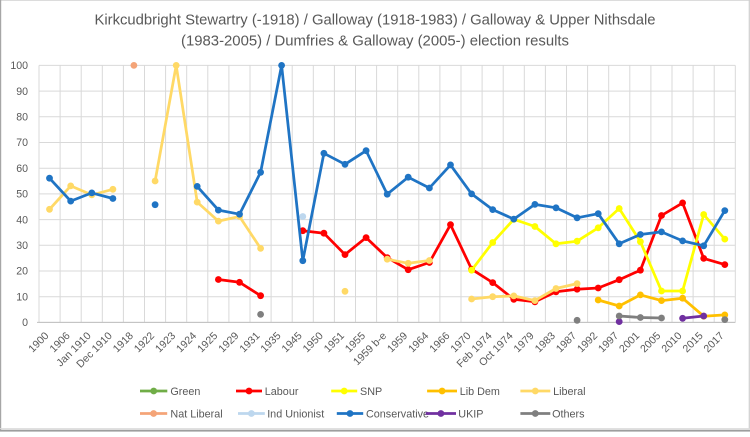 The image size is (750, 437). What do you see at coordinates (196, 414) in the screenshot?
I see `svg-text: Nat Liberal` at bounding box center [196, 414].